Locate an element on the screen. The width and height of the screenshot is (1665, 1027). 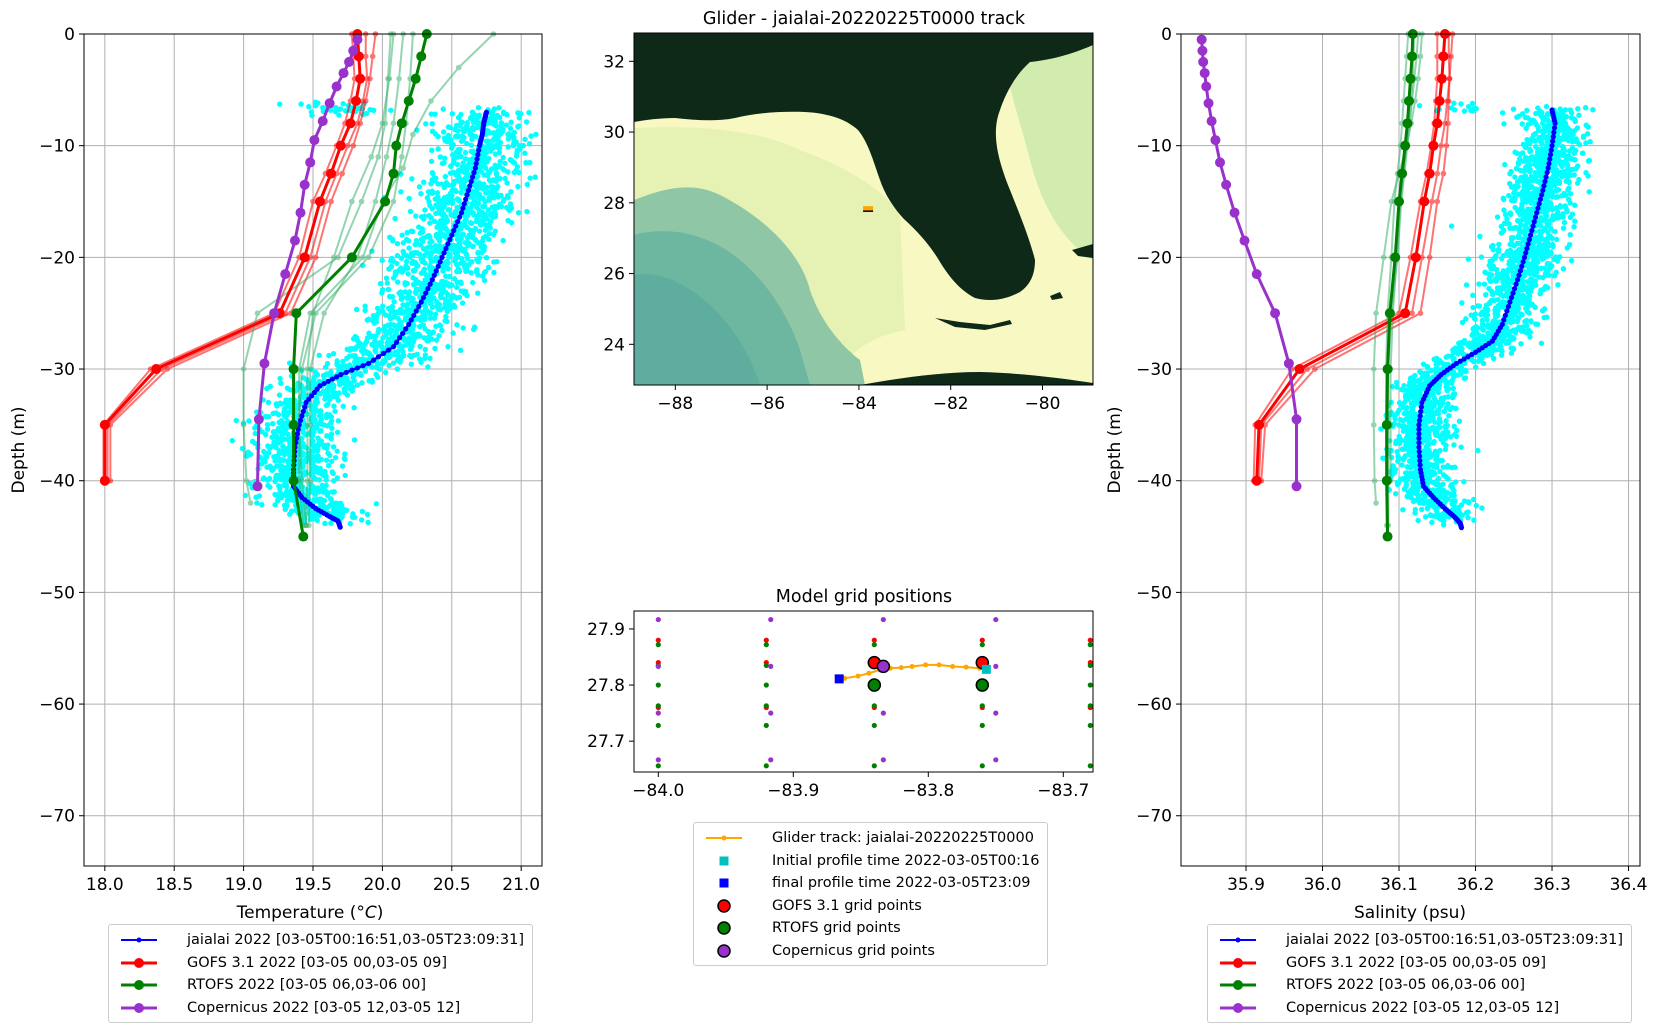
y-tick-label: −30 is located at coordinates (57, 370).